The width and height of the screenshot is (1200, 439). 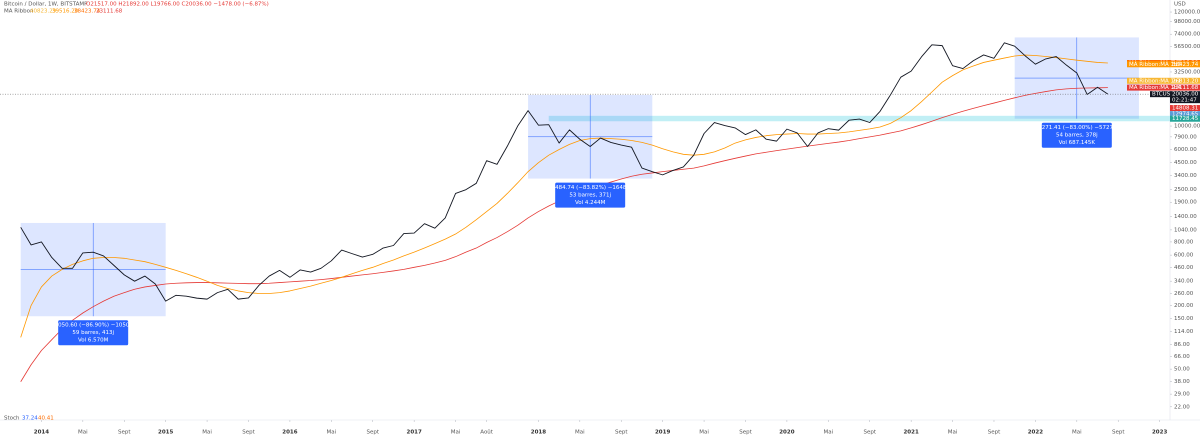 I want to click on price-tag-name: MA Ribbon:MA 1b4, so click(x=1155, y=88).